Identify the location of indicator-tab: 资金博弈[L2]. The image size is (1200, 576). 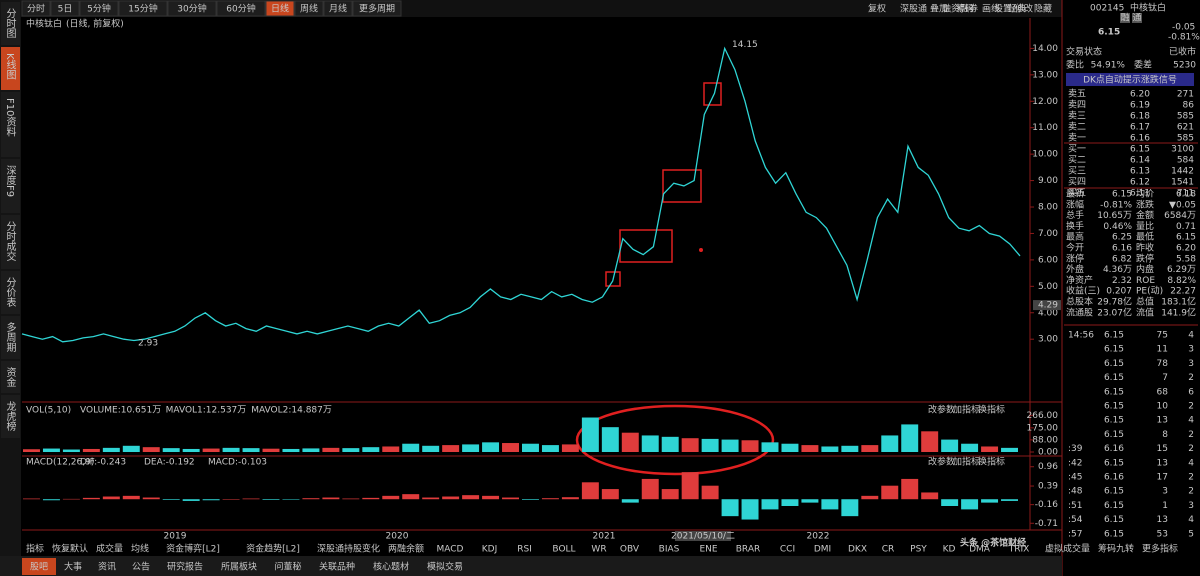
(193, 549).